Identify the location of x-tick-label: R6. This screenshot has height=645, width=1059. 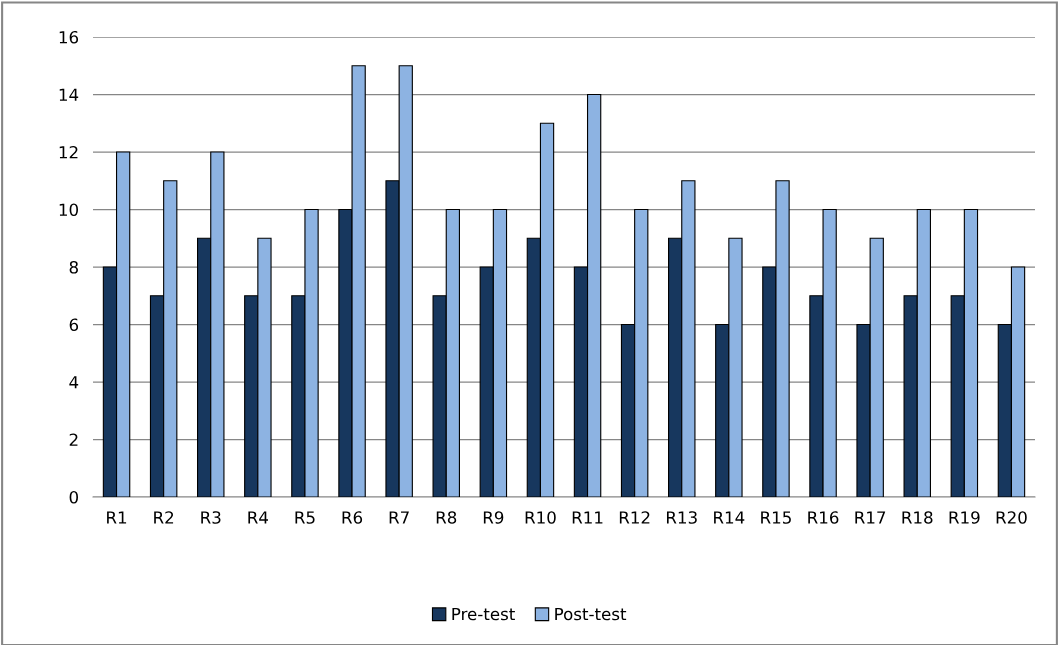
(352, 517).